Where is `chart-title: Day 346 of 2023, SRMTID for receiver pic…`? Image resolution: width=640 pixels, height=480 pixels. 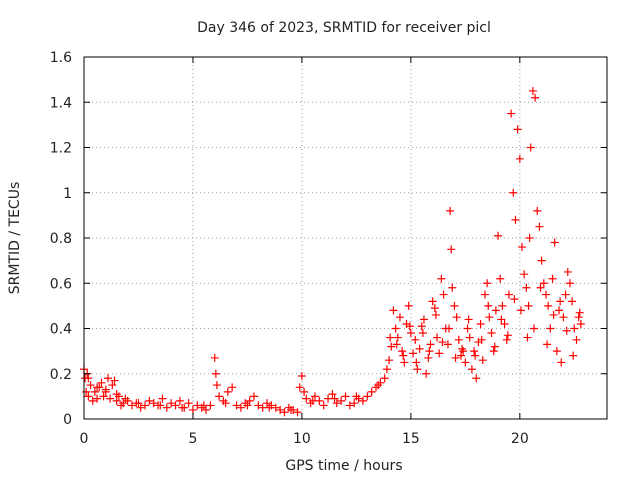
chart-title: Day 346 of 2023, SRMTID for receiver pic… is located at coordinates (344, 28).